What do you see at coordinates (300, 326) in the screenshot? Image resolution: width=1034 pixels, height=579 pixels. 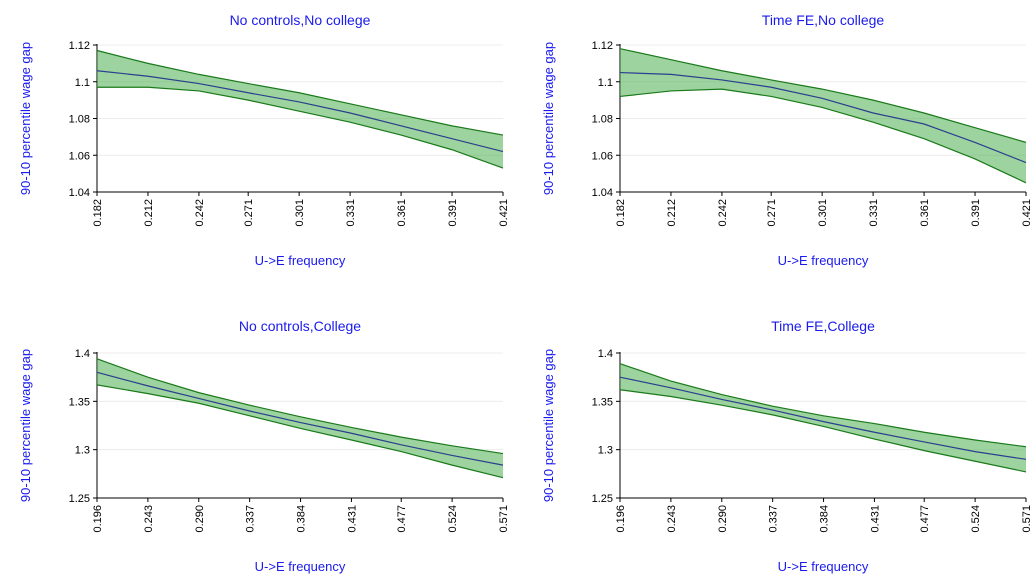 I see `panel-title: No controls,College` at bounding box center [300, 326].